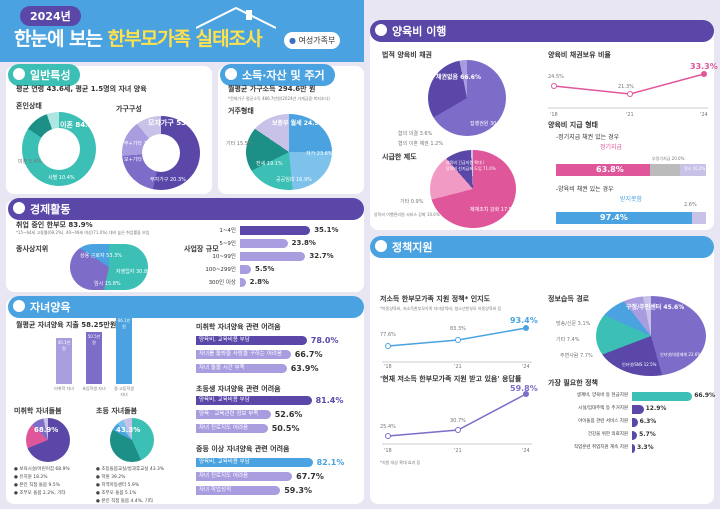 The image size is (720, 509). Describe the element at coordinates (435, 299) in the screenshot. I see `awareness-title: 저소득 한부모가족 지원 정책* 인지도` at that location.